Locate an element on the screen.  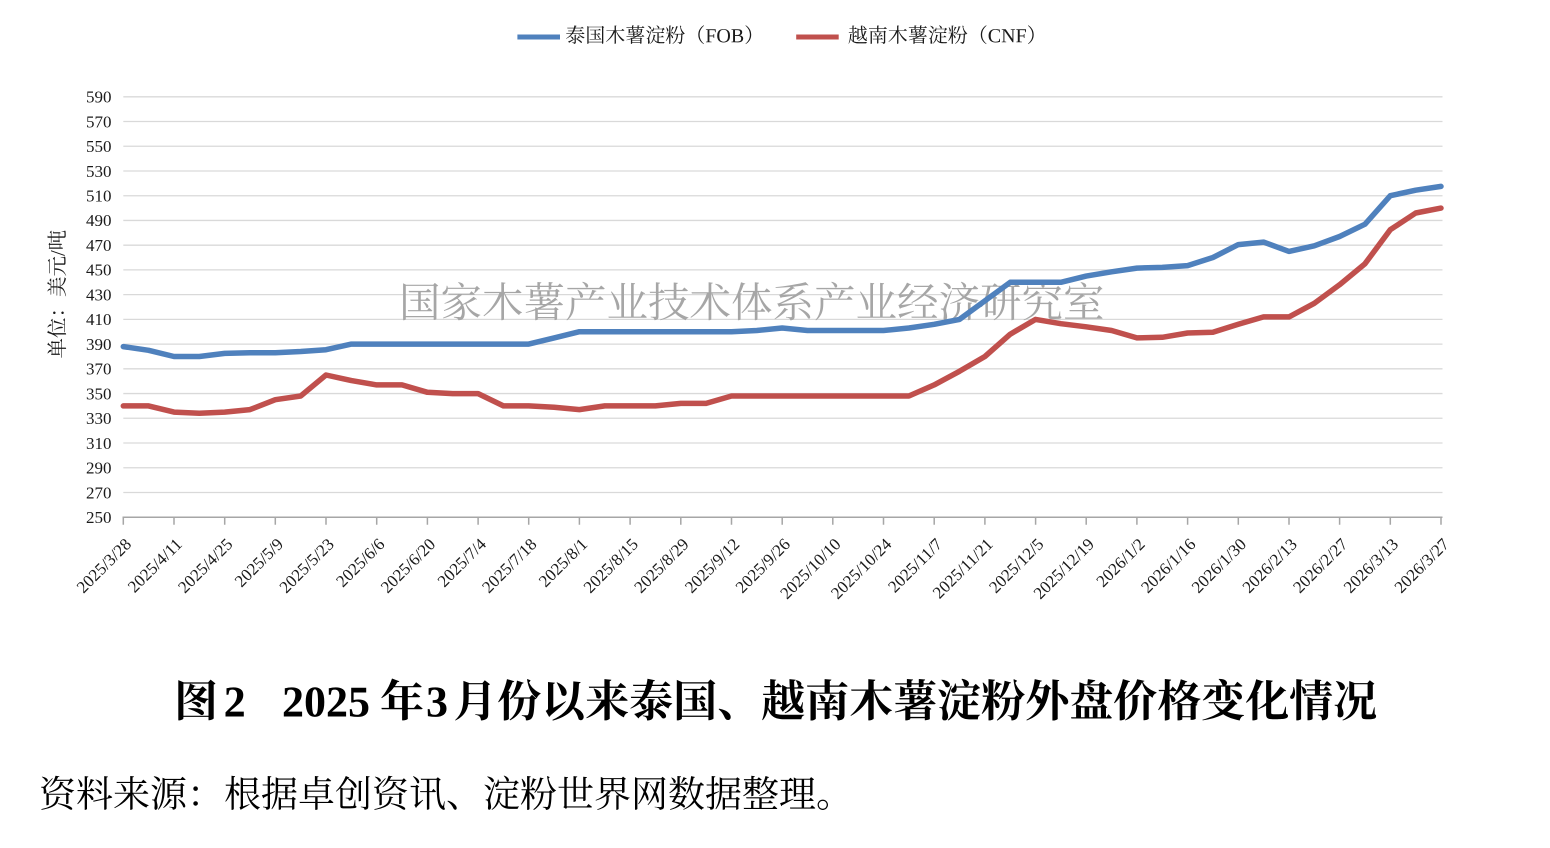
svg-text: 290 is located at coordinates (99, 468).